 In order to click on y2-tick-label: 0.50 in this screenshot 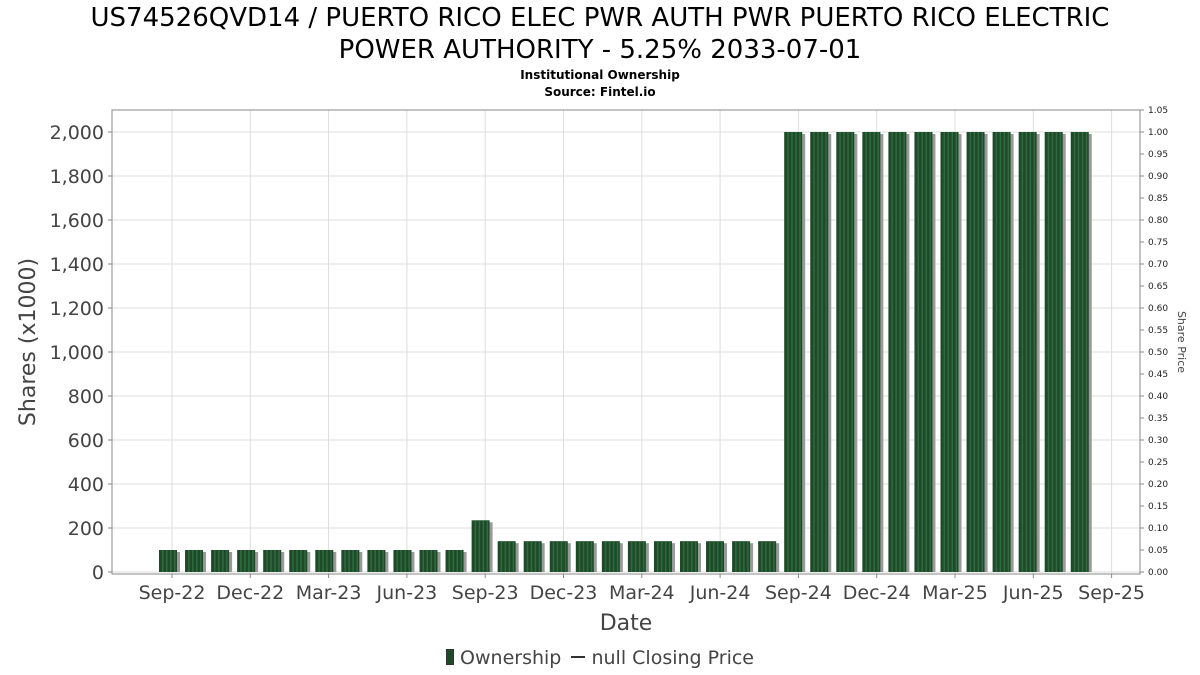, I will do `click(1158, 353)`.